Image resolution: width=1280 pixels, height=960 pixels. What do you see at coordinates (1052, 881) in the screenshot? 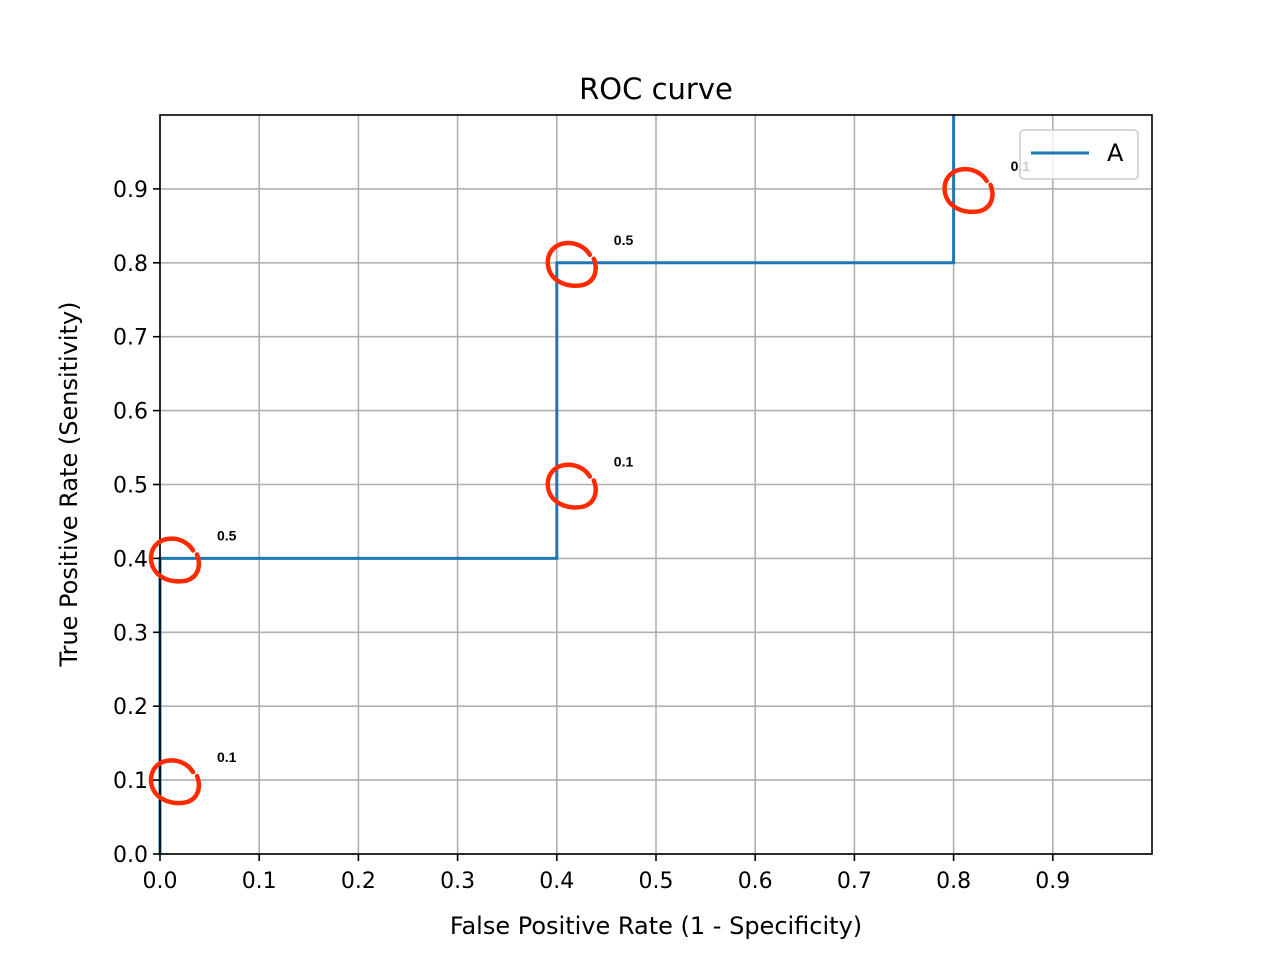
I see `x-tick-label: 0.9` at bounding box center [1052, 881].